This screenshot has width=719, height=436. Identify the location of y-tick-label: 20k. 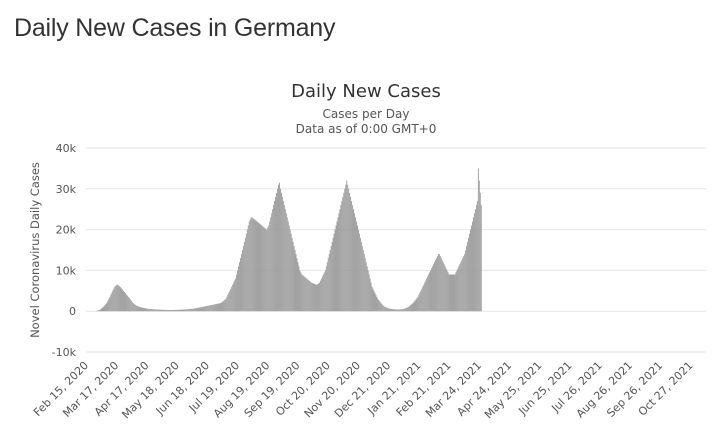
(66, 230).